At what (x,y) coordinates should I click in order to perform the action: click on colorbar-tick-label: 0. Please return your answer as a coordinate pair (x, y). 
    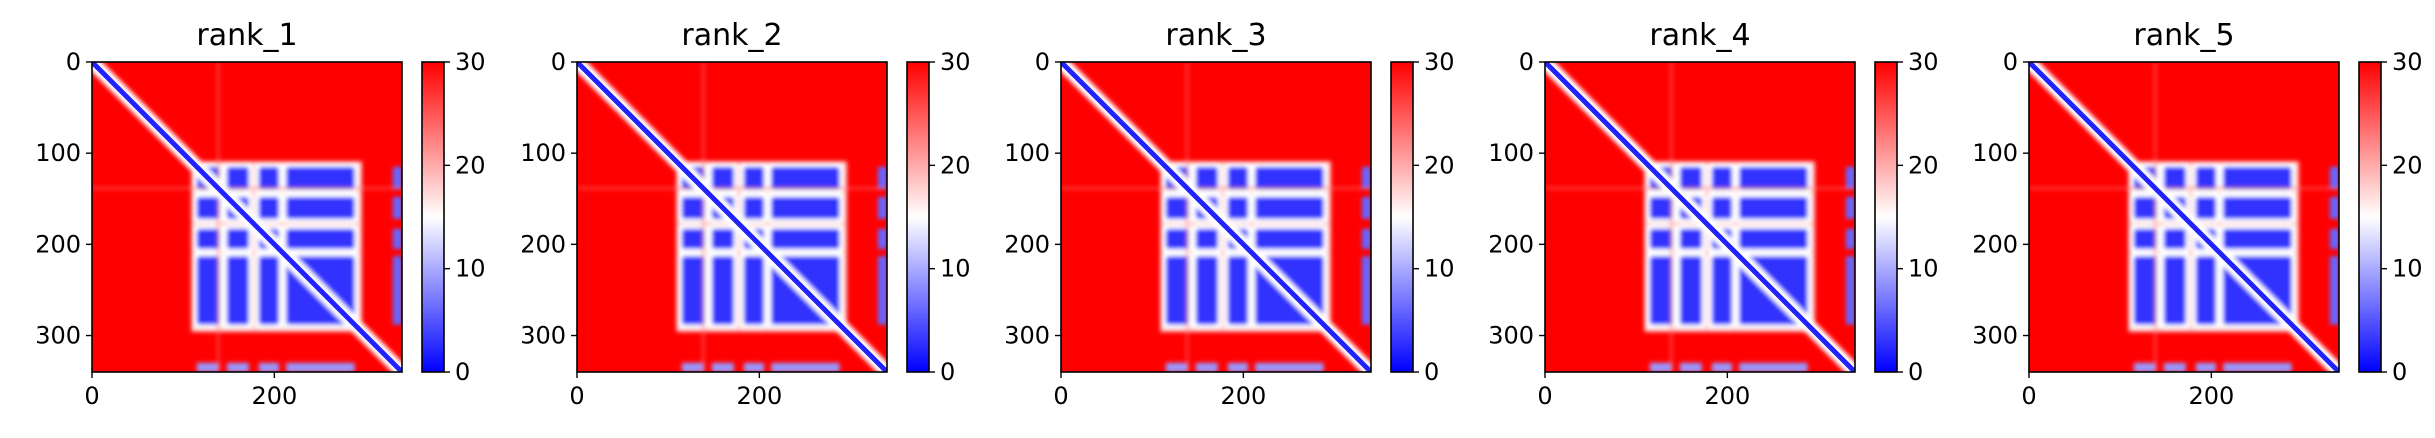
    Looking at the image, I should click on (2399, 372).